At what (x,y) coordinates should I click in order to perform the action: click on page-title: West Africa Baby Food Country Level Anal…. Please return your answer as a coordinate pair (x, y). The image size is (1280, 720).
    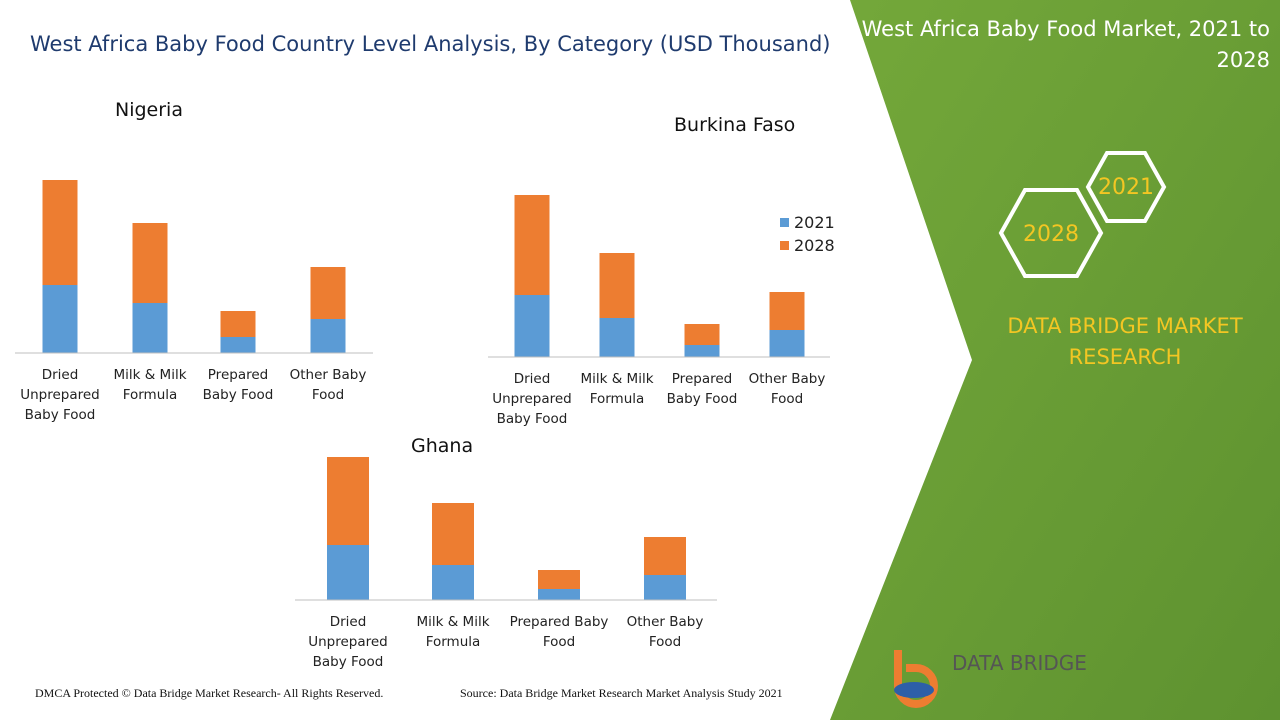
    Looking at the image, I should click on (430, 44).